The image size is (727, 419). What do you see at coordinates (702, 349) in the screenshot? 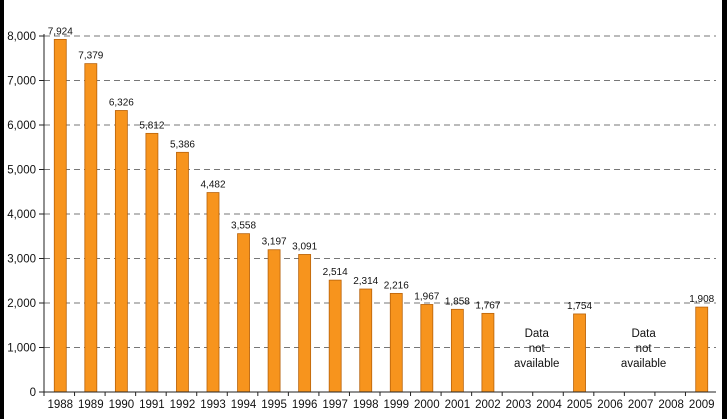
I see `bar-2009` at bounding box center [702, 349].